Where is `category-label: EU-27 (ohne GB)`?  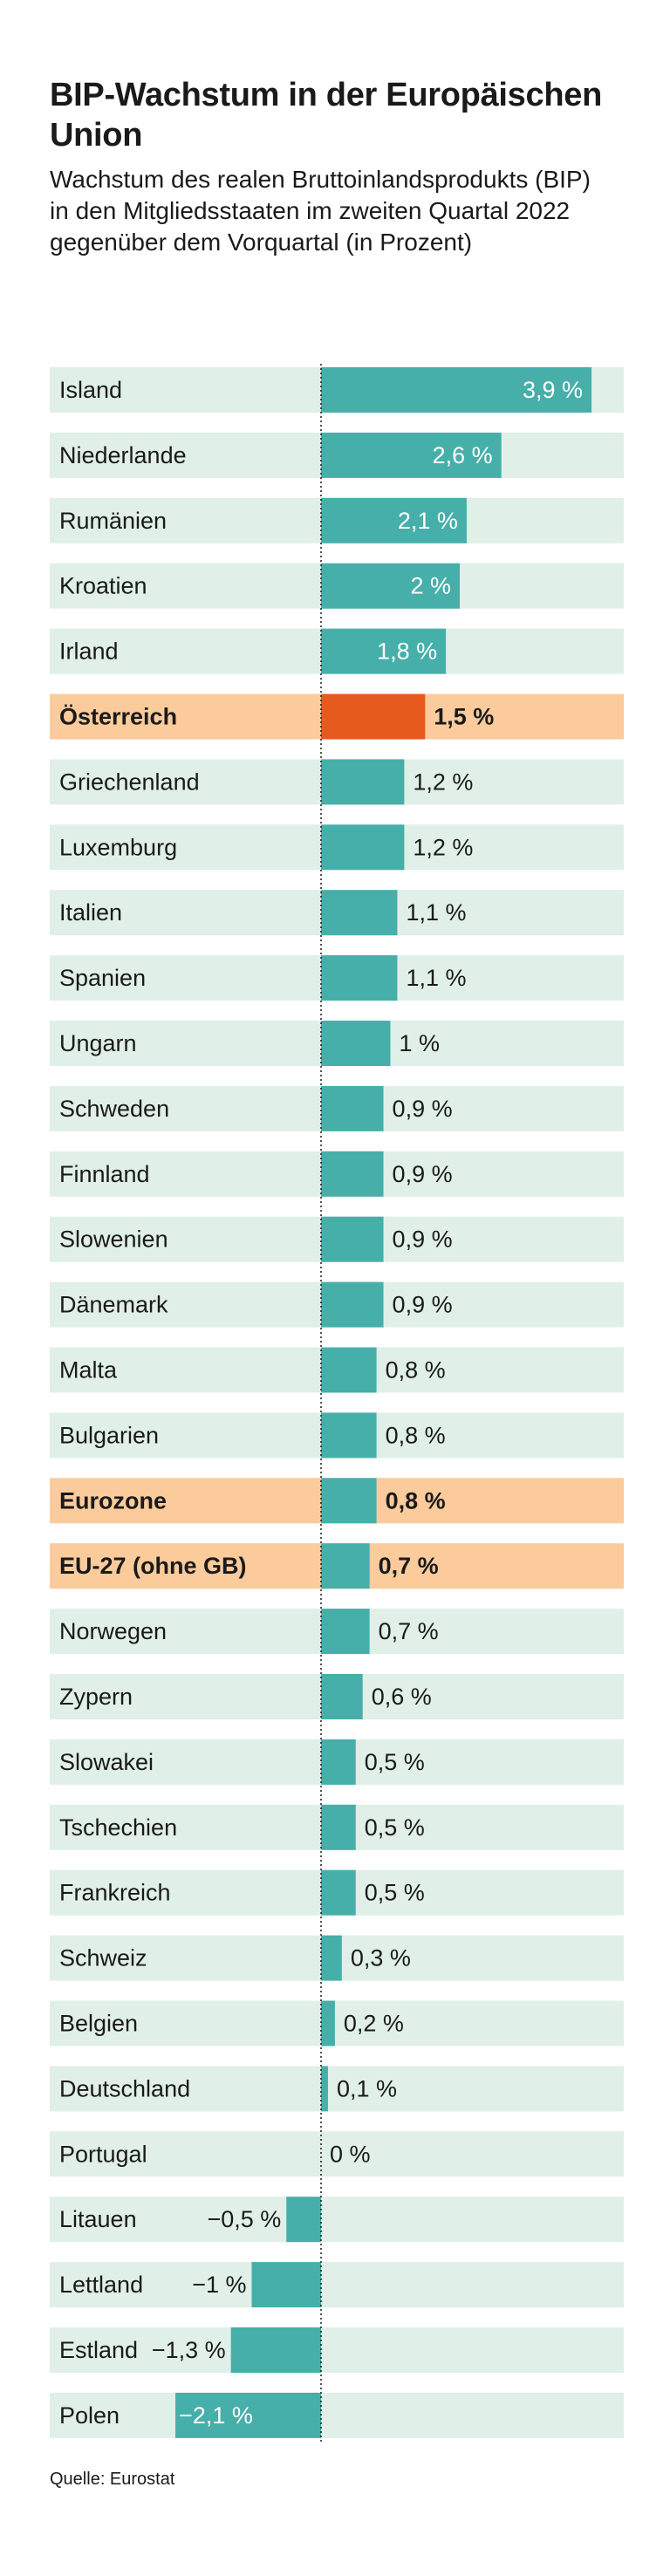 category-label: EU-27 (ohne GB) is located at coordinates (153, 1566).